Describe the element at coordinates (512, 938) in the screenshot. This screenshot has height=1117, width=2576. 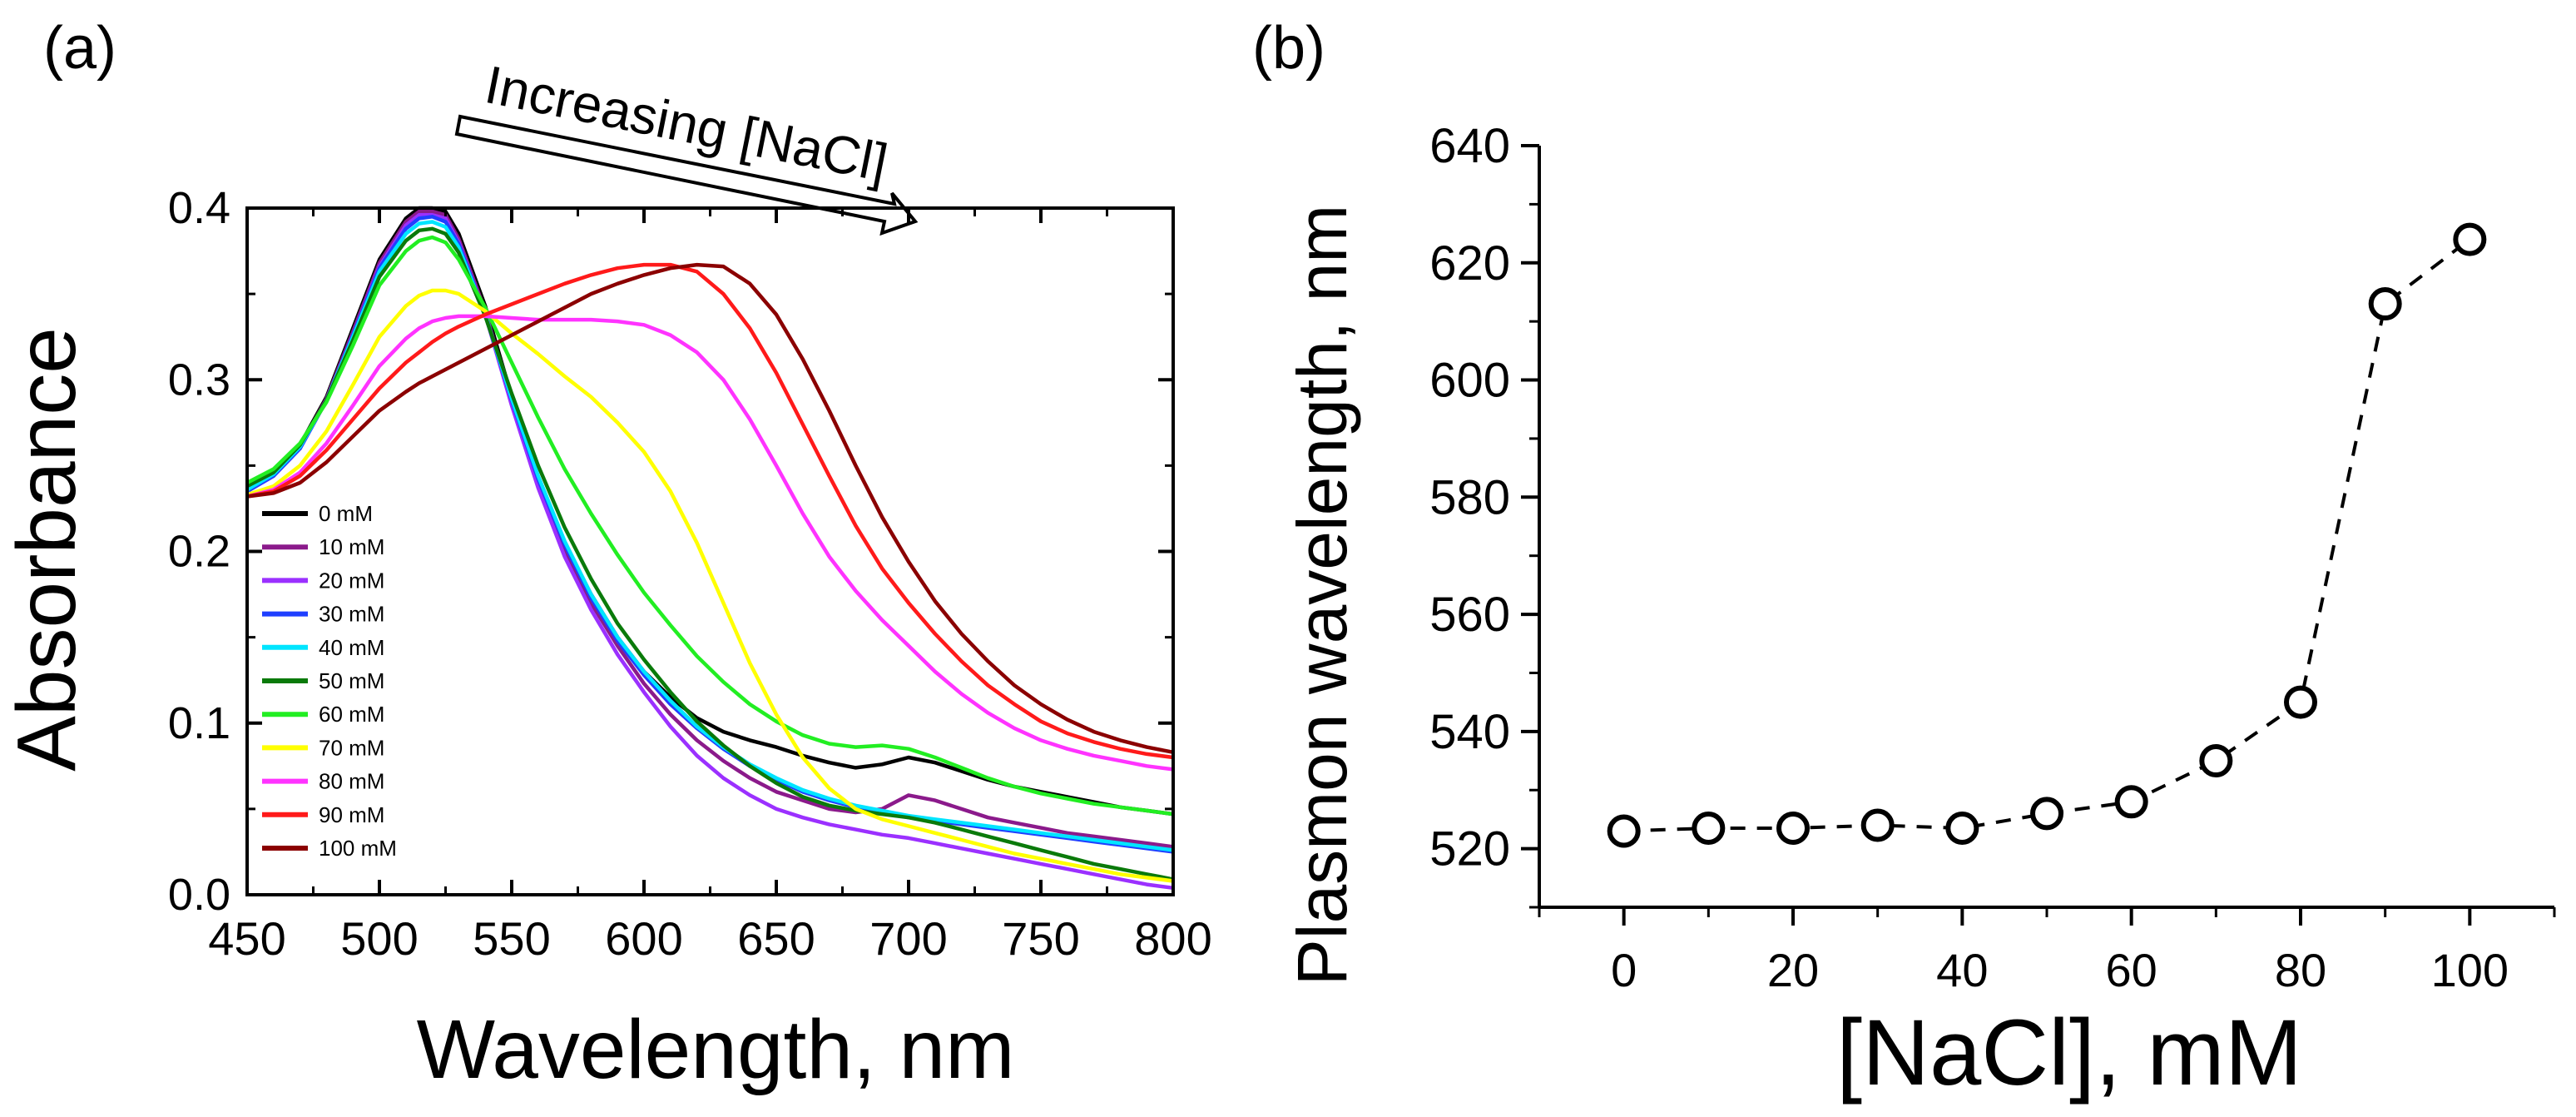
I see `panel-a-x-tick-label: 550` at that location.